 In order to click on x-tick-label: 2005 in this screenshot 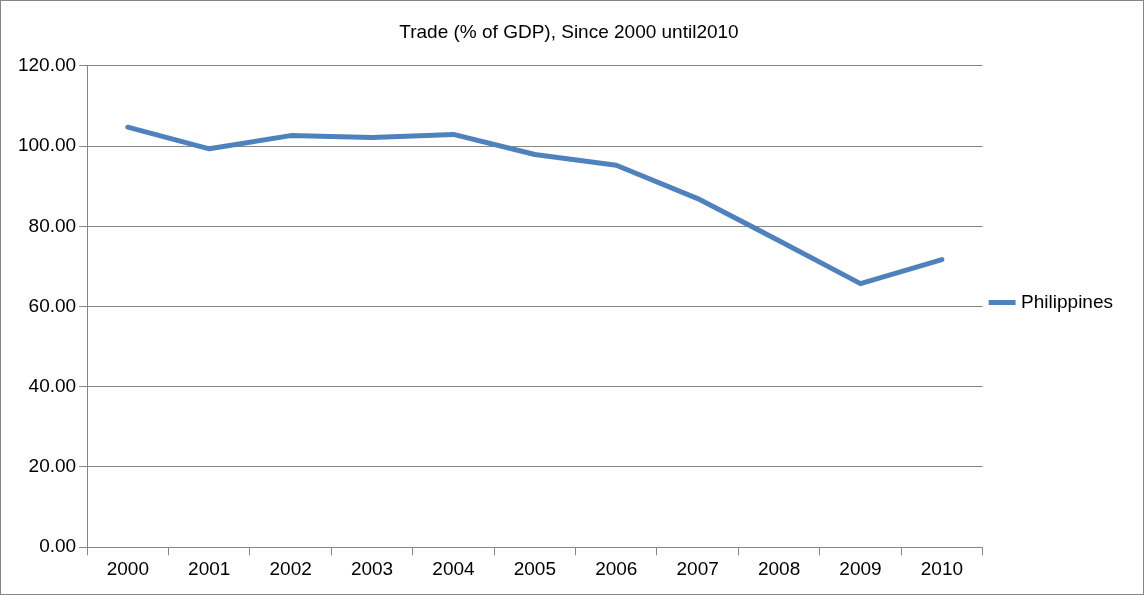, I will do `click(534, 568)`.